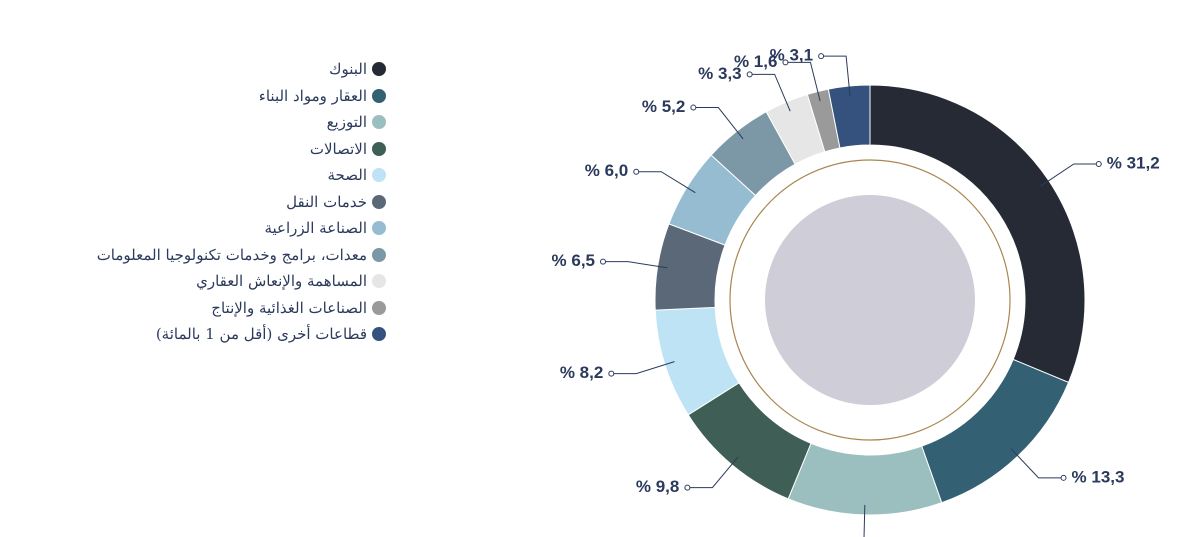  Describe the element at coordinates (348, 69) in the screenshot. I see `legend-label: البنوك` at that location.